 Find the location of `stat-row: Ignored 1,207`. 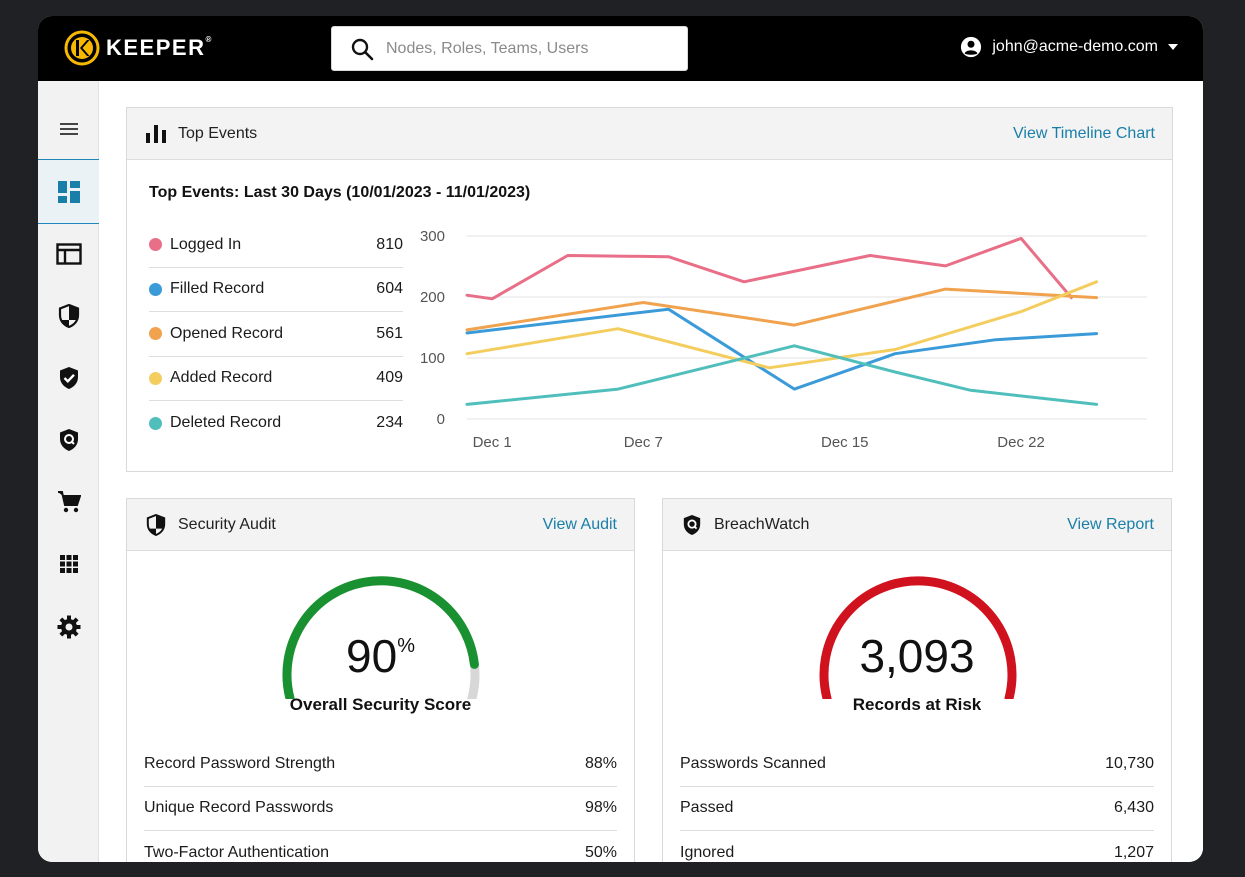

stat-row: Ignored 1,207 is located at coordinates (917, 846).